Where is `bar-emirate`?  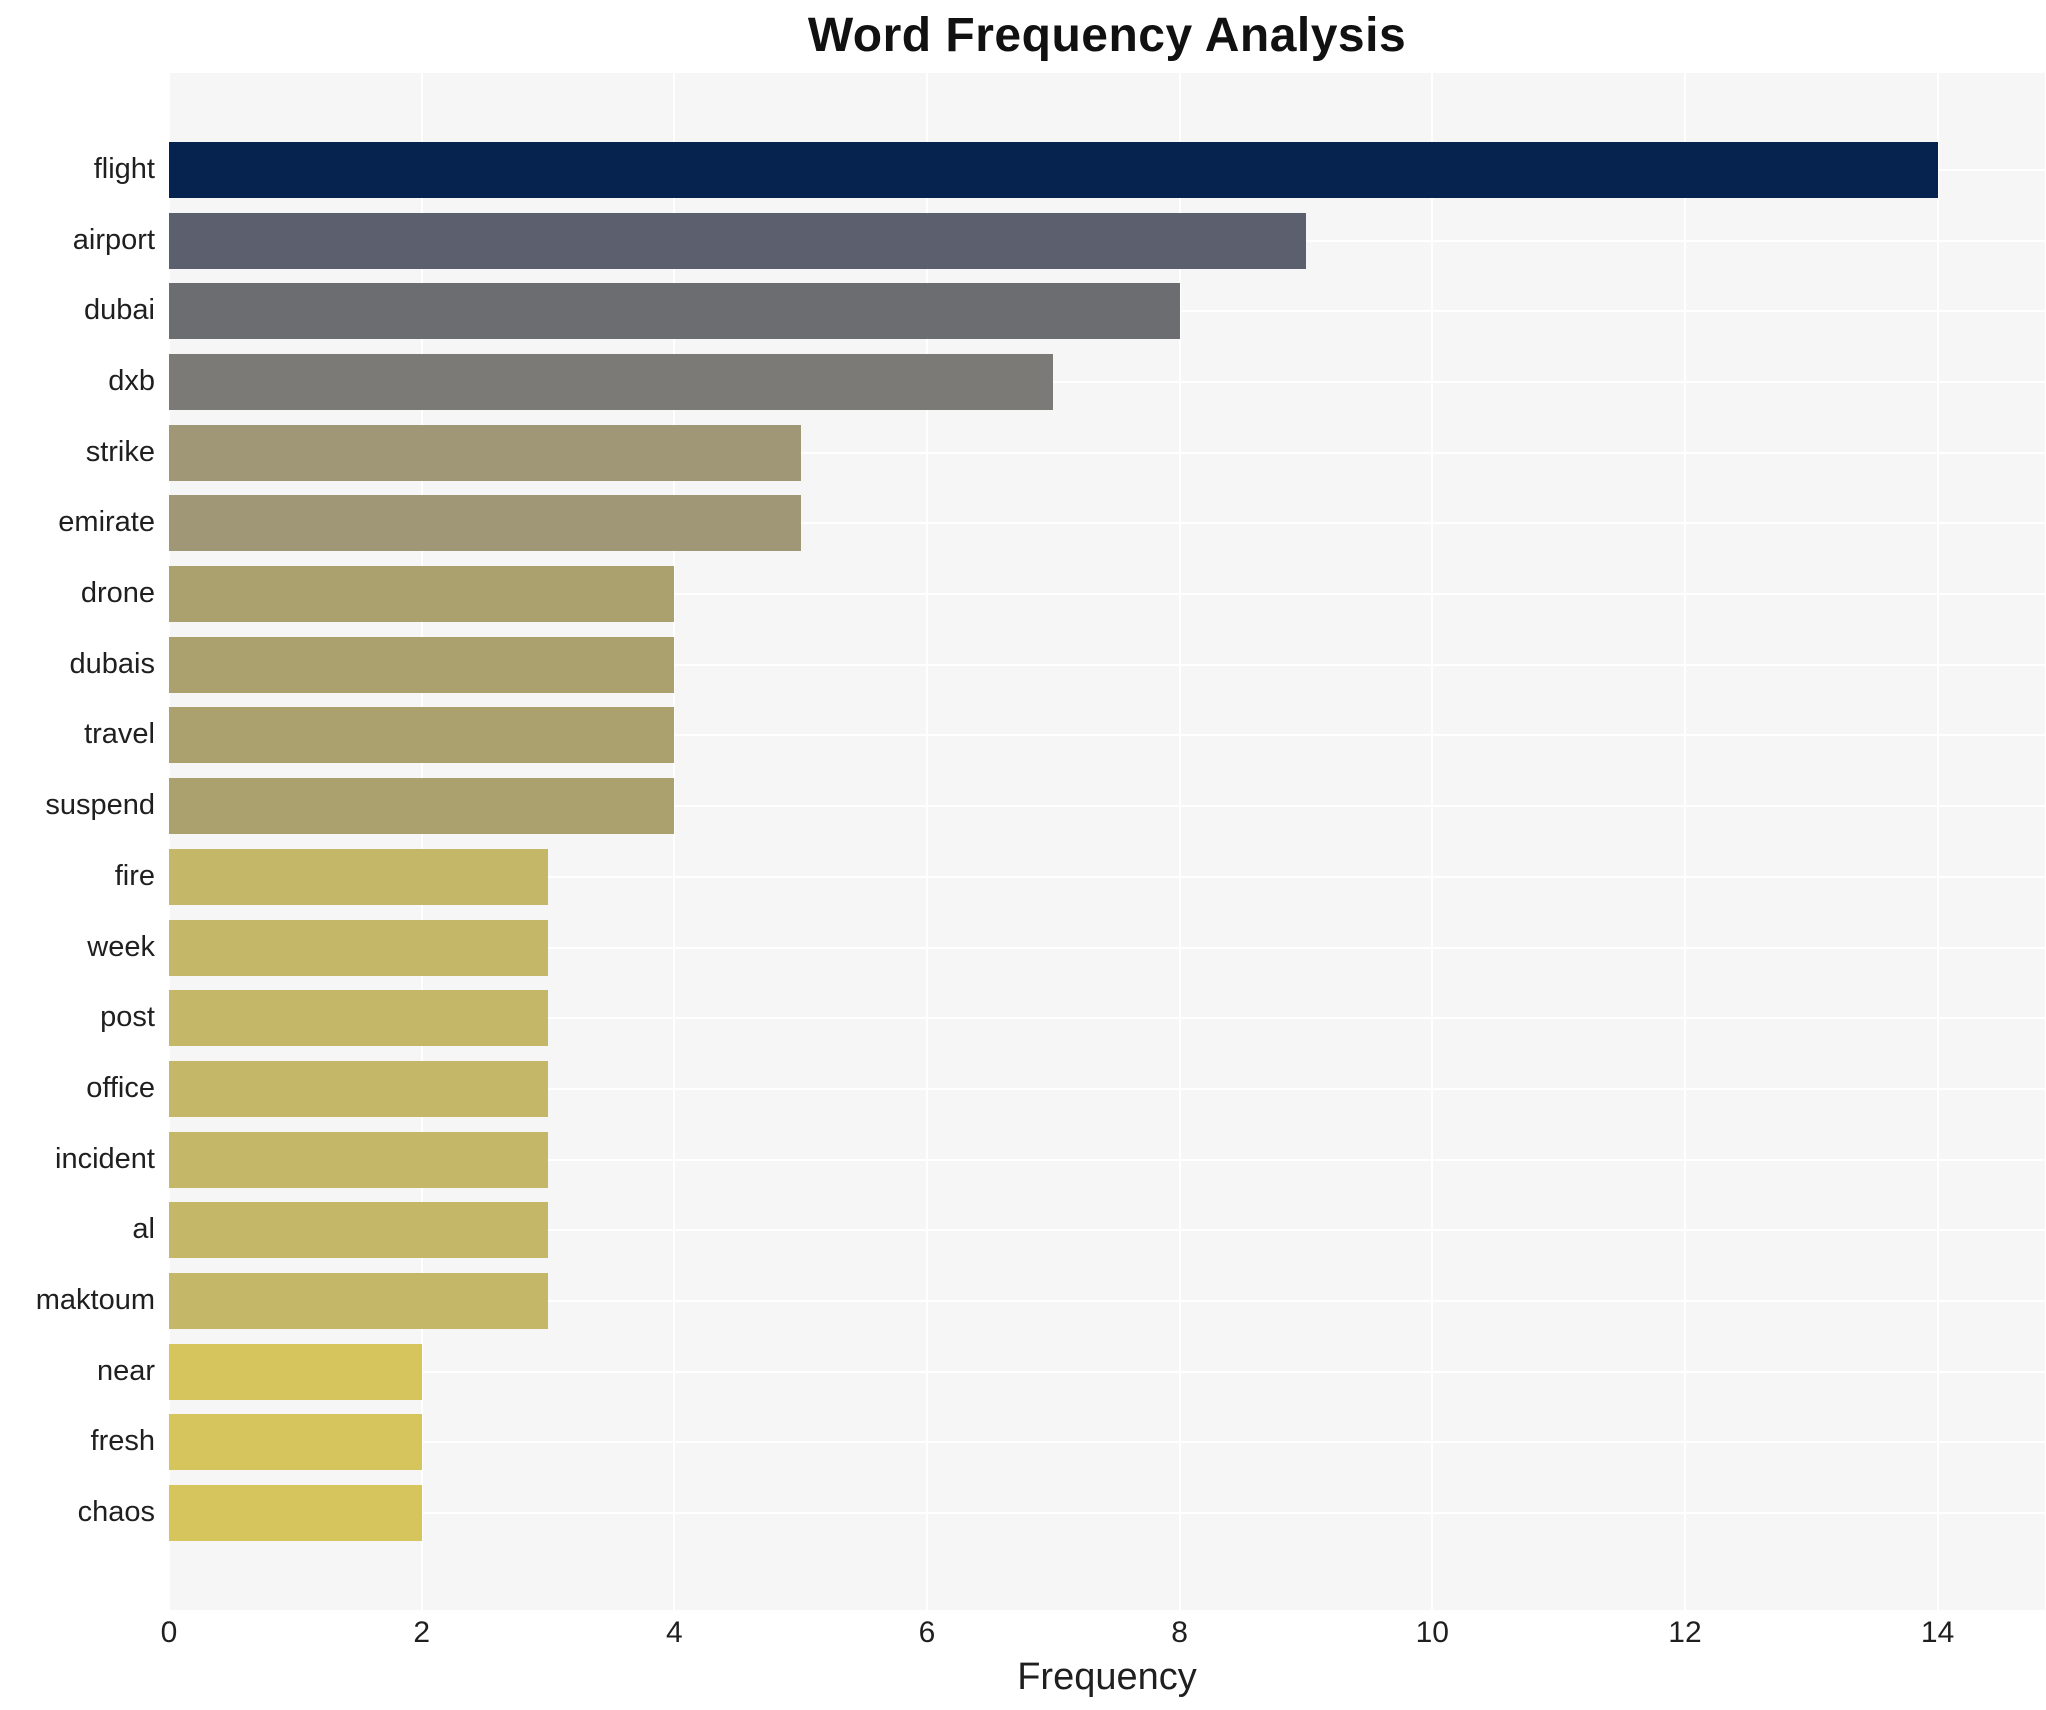
bar-emirate is located at coordinates (485, 523).